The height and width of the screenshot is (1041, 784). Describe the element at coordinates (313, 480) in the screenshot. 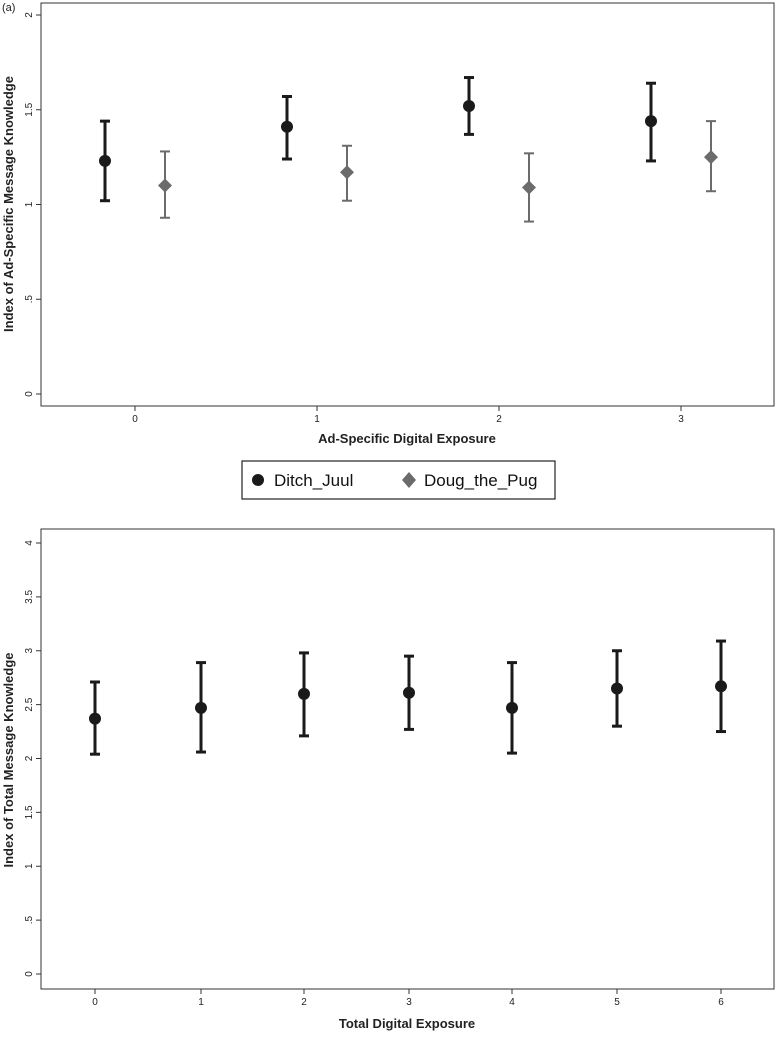

I see `legend-label-ditch-juul: Ditch_Juul` at that location.